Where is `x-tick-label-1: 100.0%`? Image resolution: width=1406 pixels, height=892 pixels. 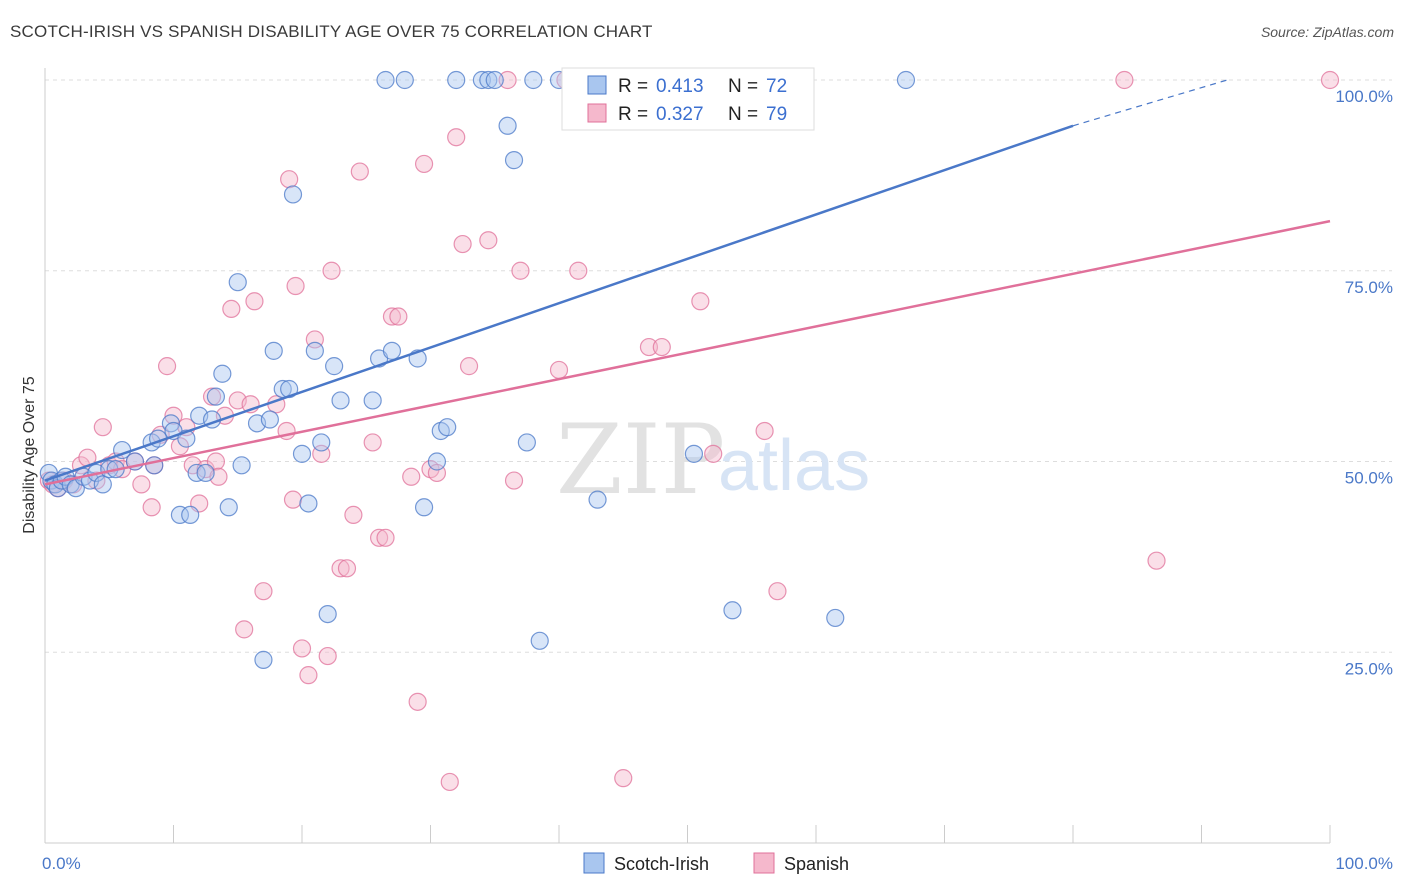
x-tick-label-1: 100.0% is located at coordinates (1364, 863).